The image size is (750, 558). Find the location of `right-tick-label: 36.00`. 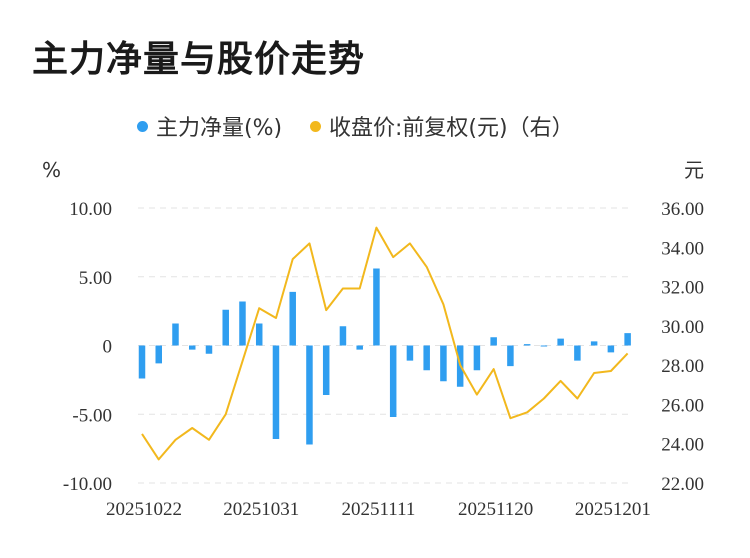

right-tick-label: 36.00 is located at coordinates (682, 209).